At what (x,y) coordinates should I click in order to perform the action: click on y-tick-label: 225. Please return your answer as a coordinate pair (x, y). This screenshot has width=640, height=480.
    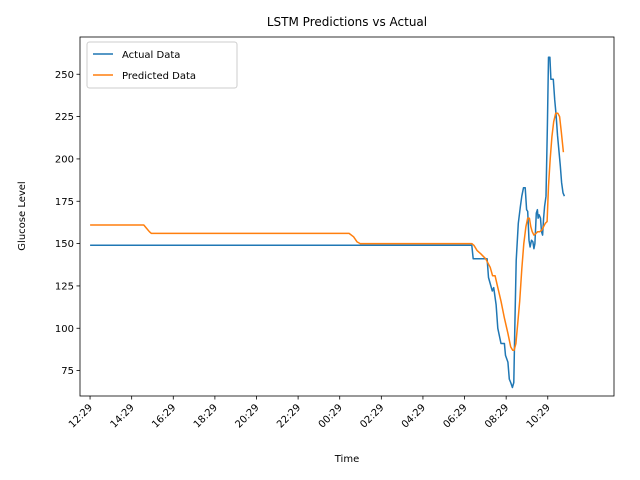
    Looking at the image, I should click on (64, 117).